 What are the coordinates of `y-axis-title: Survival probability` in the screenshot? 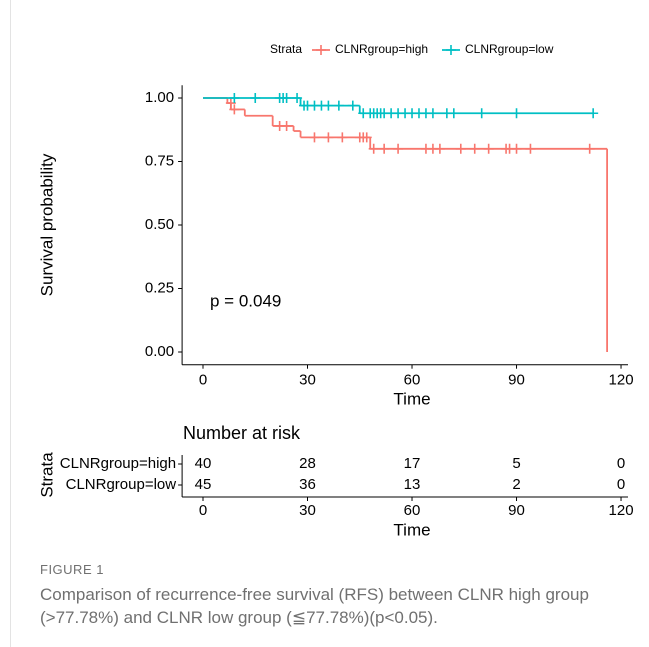 It's located at (46, 224).